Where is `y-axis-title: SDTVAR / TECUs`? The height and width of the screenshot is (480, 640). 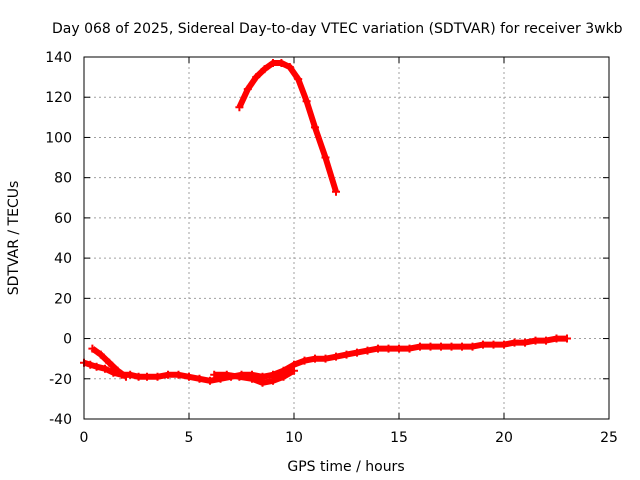
y-axis-title: SDTVAR / TECUs is located at coordinates (14, 238).